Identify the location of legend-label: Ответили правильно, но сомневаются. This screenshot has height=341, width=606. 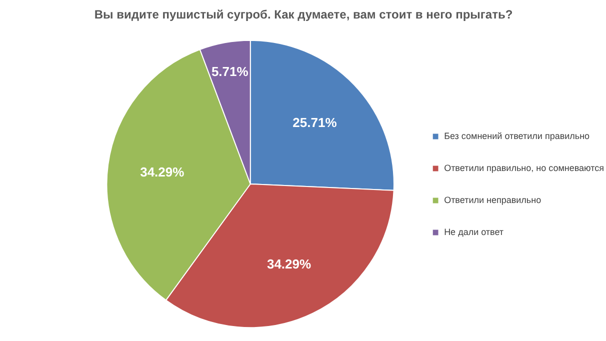
(524, 167).